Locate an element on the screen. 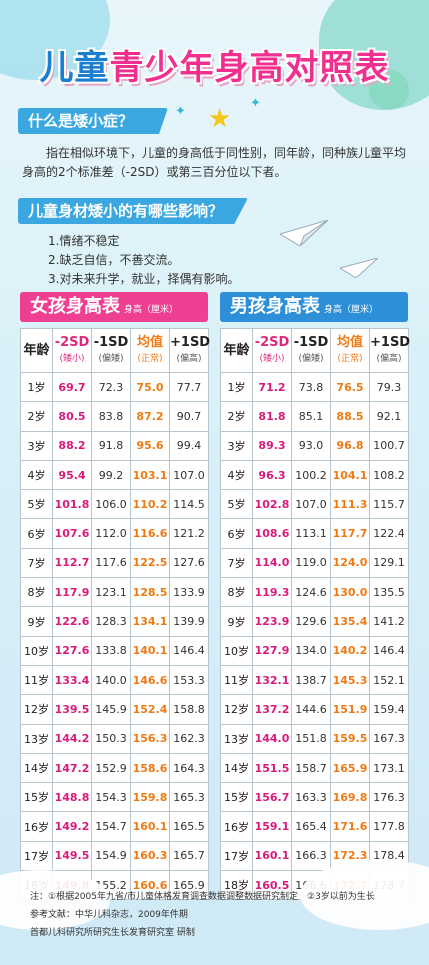 The image size is (429, 965). cell-m1: 85.1 is located at coordinates (311, 416).